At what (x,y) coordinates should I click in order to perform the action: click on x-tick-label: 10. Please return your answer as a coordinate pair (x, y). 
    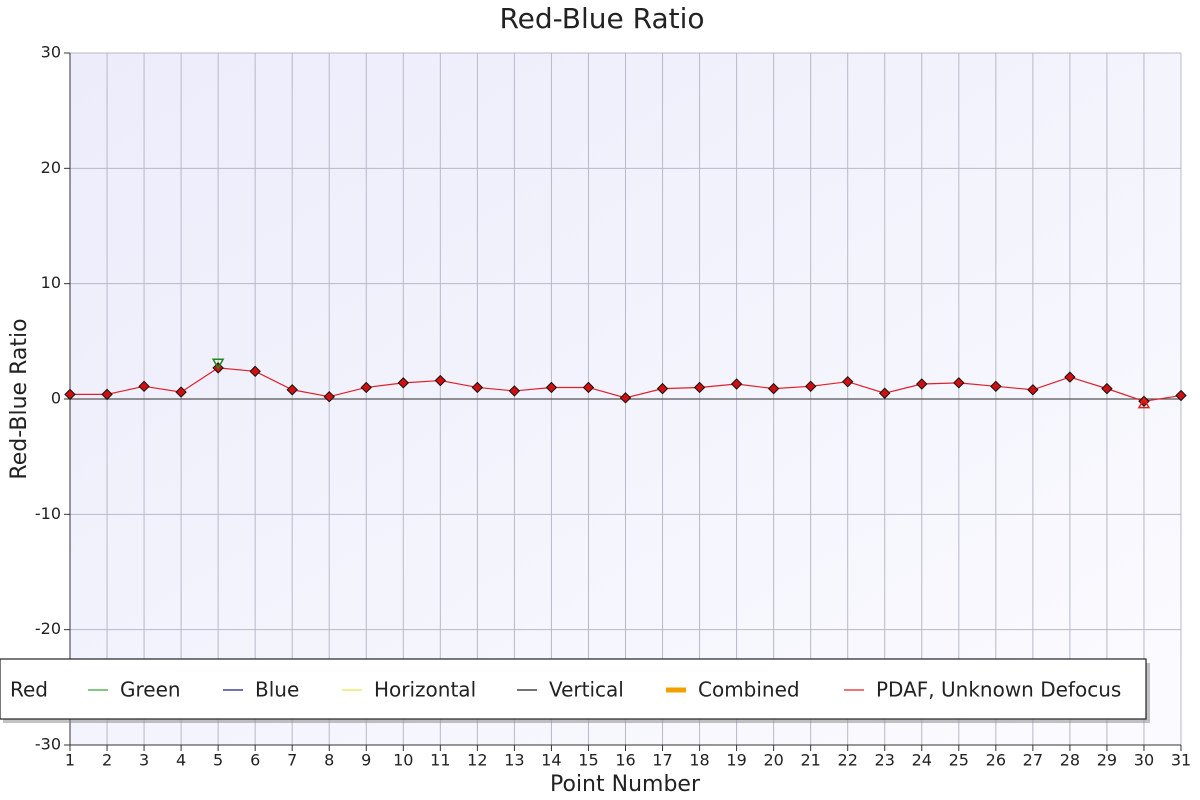
    Looking at the image, I should click on (403, 760).